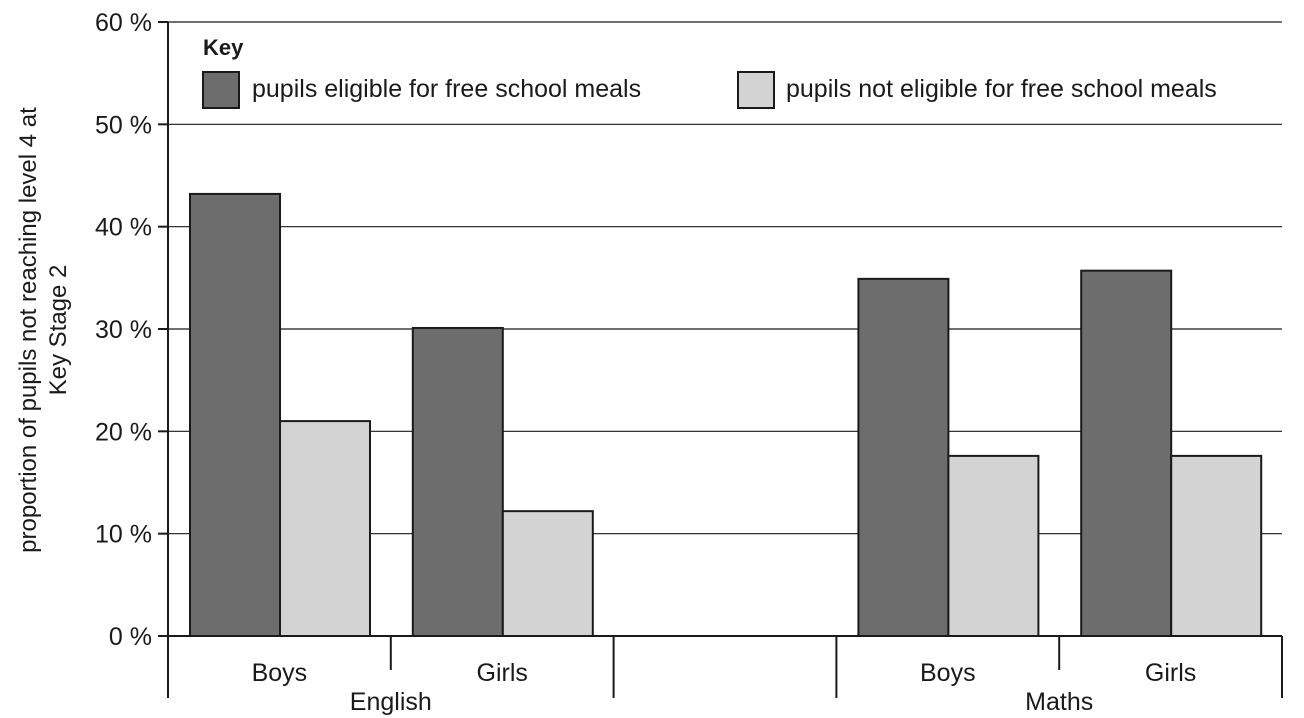 The width and height of the screenshot is (1304, 718). What do you see at coordinates (725, 676) in the screenshot?
I see `x-category-labels: Boys Girls Boys Girls English Maths` at bounding box center [725, 676].